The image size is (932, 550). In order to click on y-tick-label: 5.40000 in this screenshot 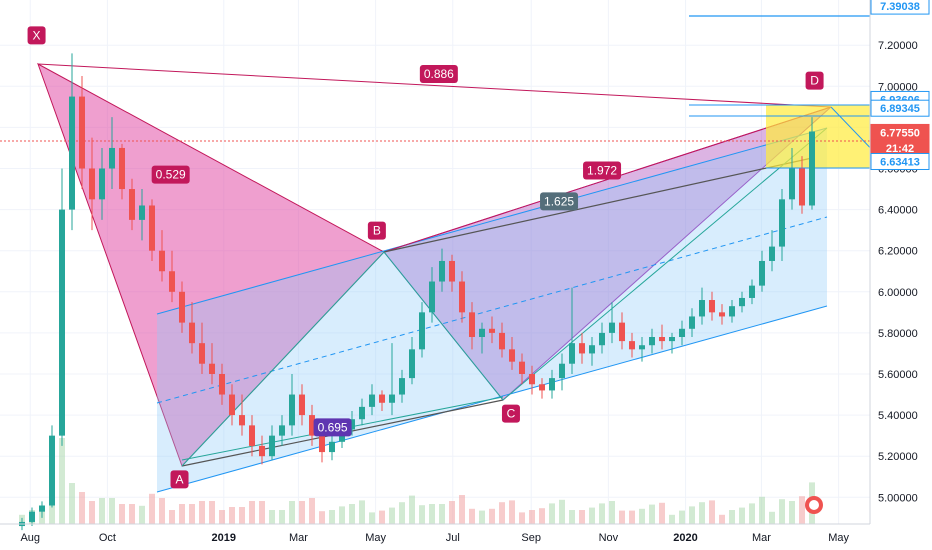, I will do `click(898, 416)`.